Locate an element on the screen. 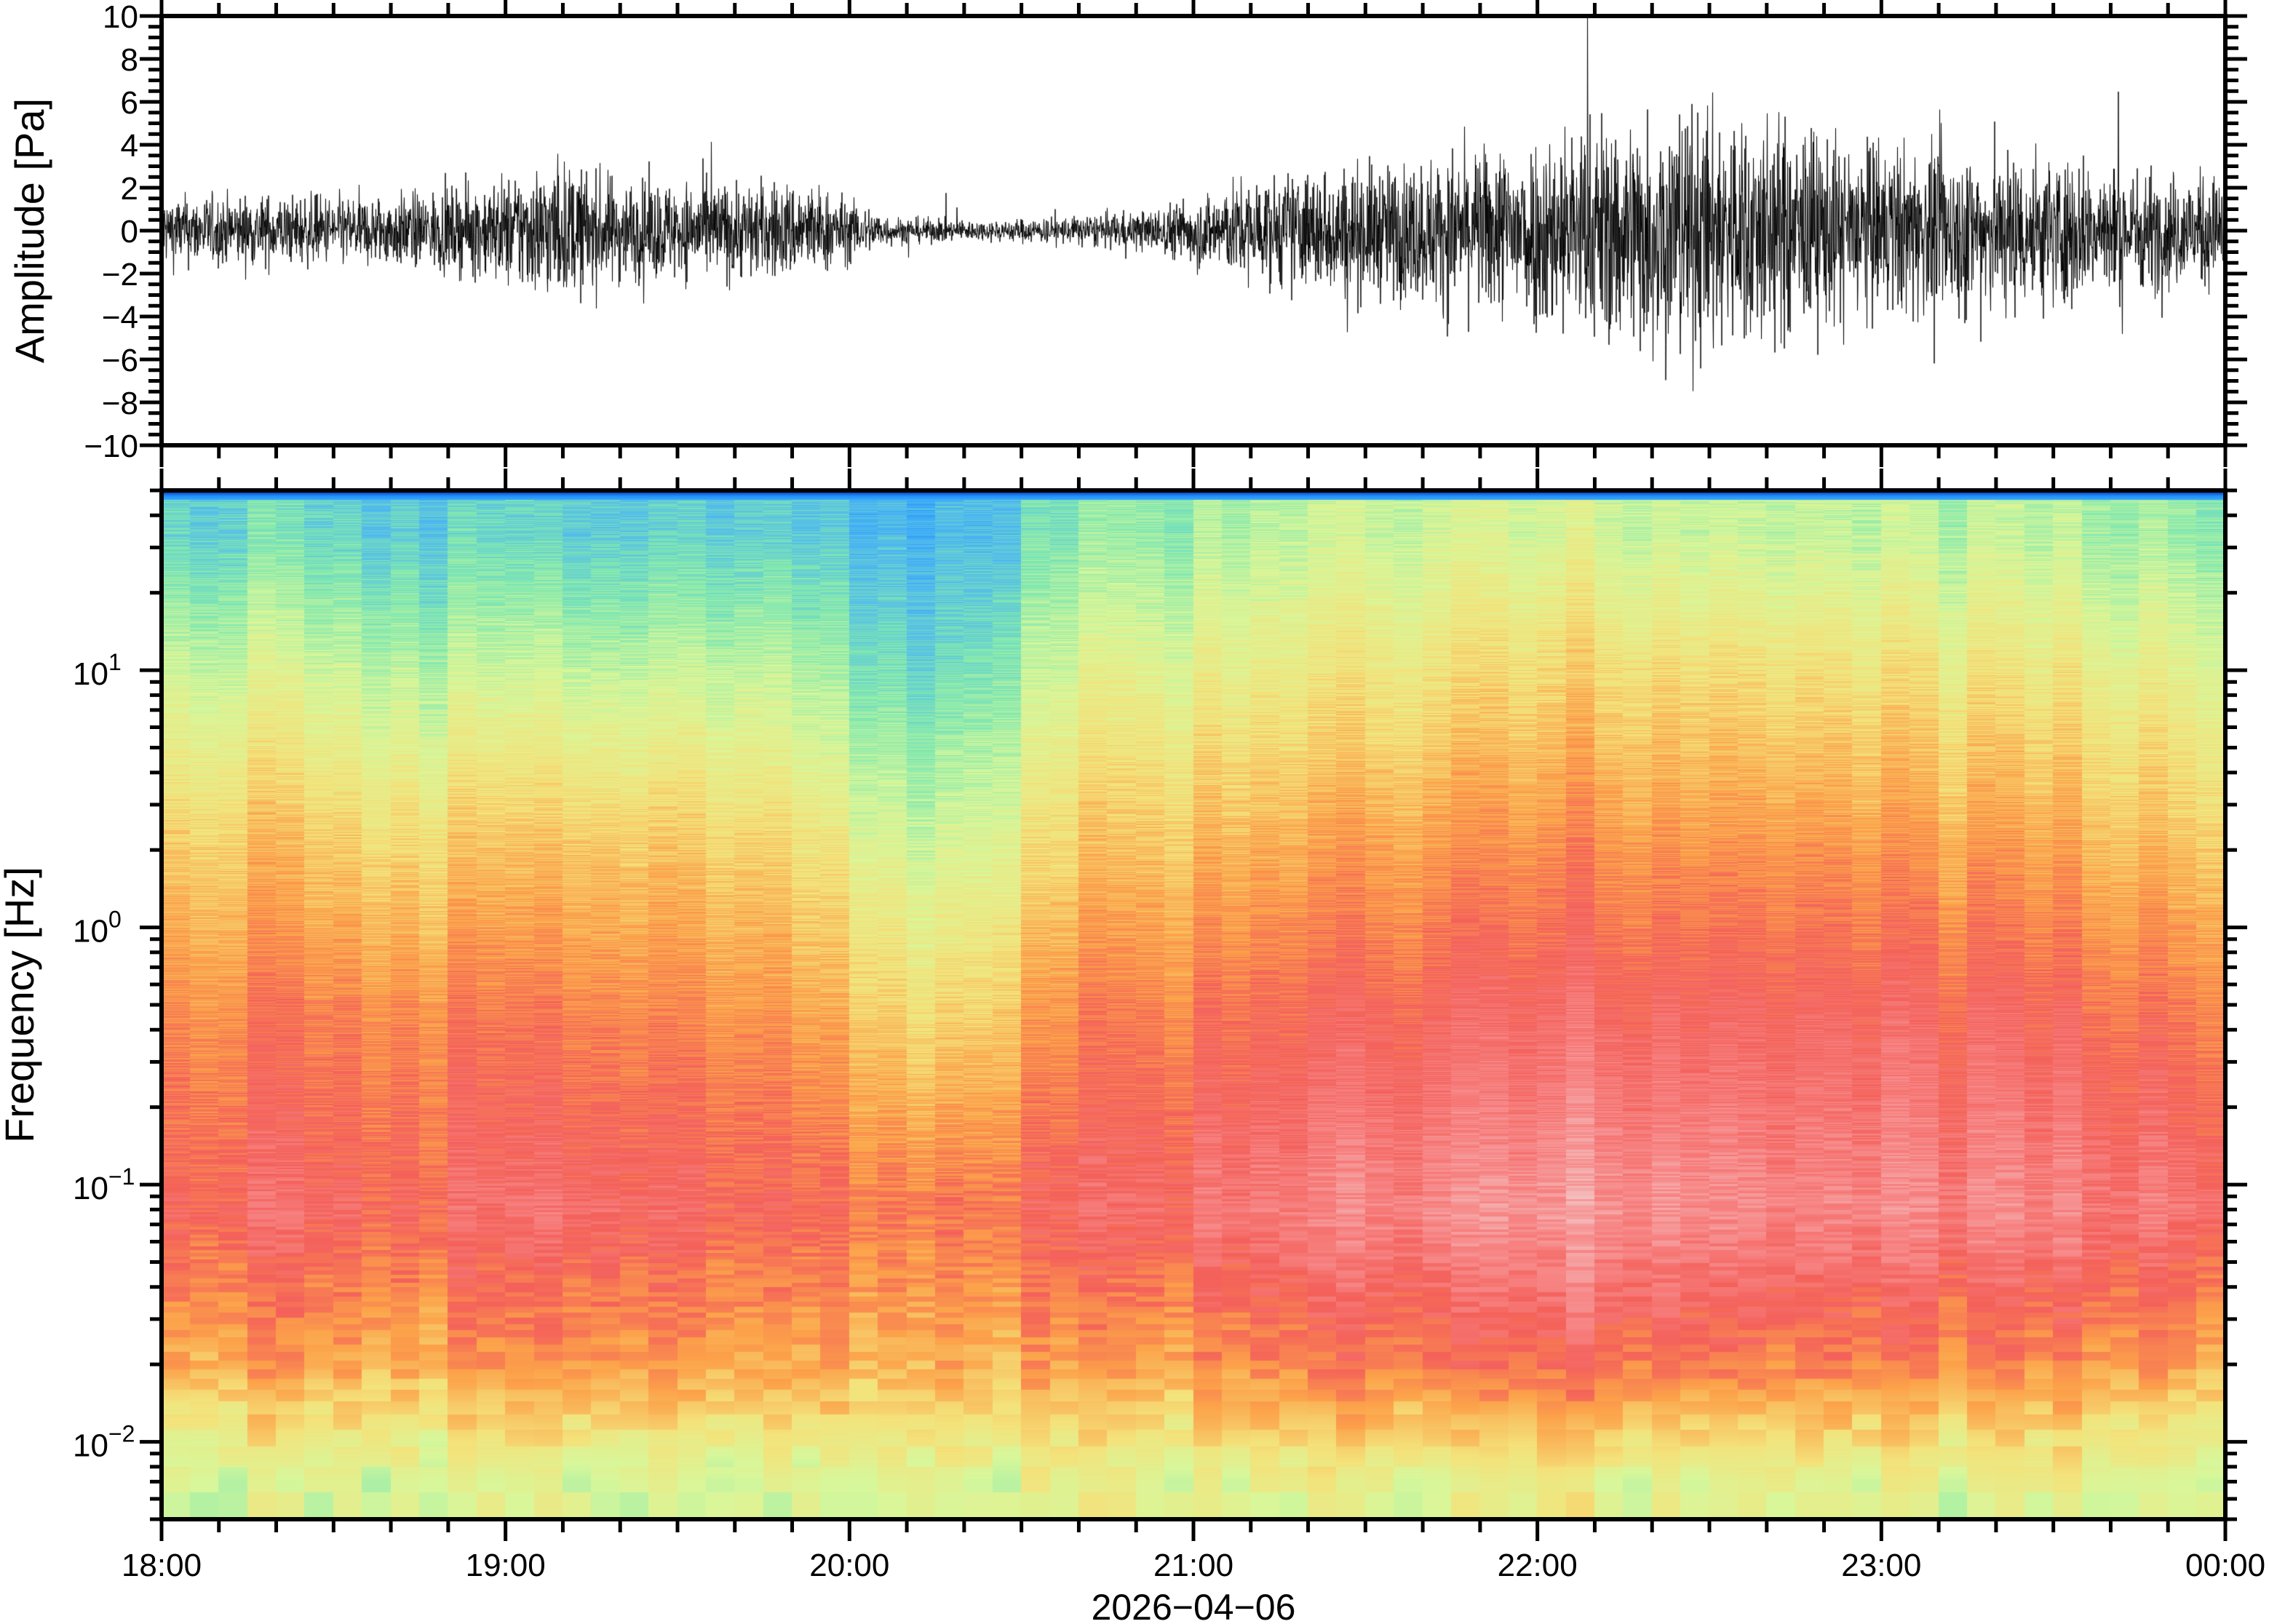 This screenshot has width=2269, height=1624. time-tick-label: 20:00 is located at coordinates (849, 1565).